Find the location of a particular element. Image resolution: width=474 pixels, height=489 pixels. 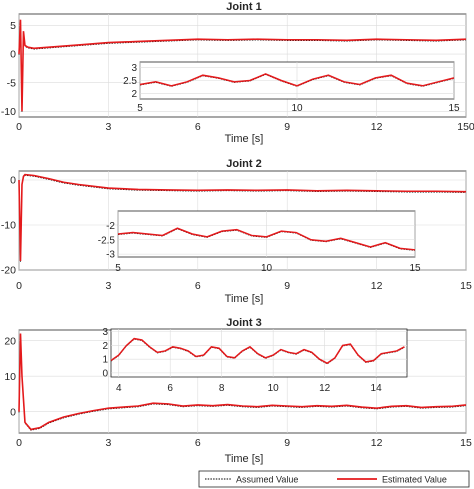

y-tick-label: 5 is located at coordinates (13, 26).